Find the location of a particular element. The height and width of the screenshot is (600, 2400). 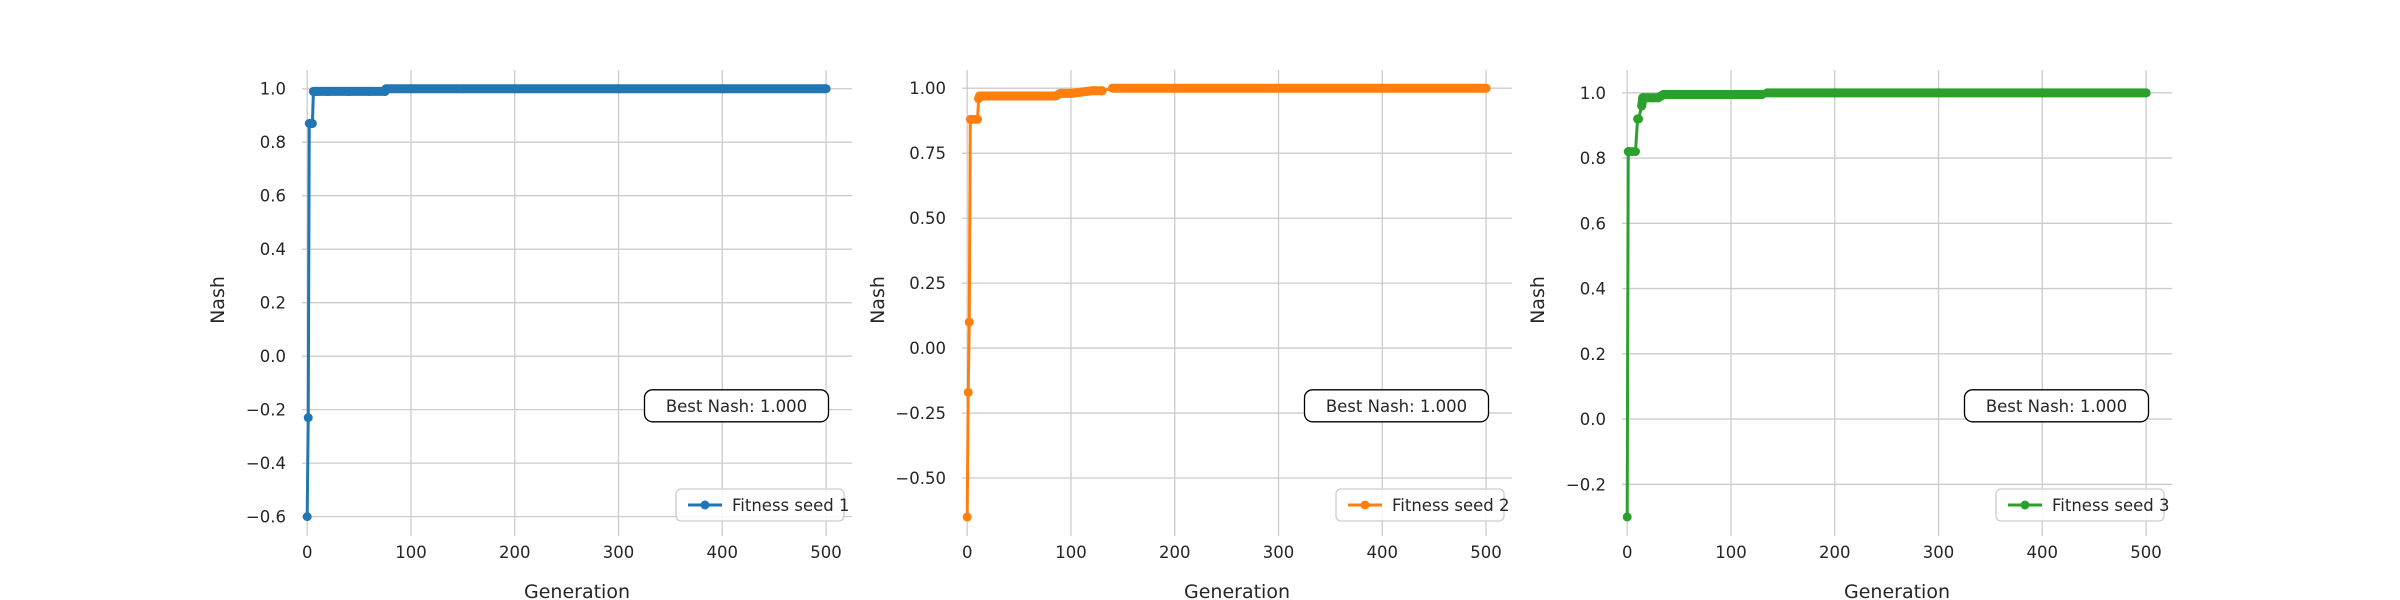

legend-label: Fitness seed 1 is located at coordinates (791, 505).